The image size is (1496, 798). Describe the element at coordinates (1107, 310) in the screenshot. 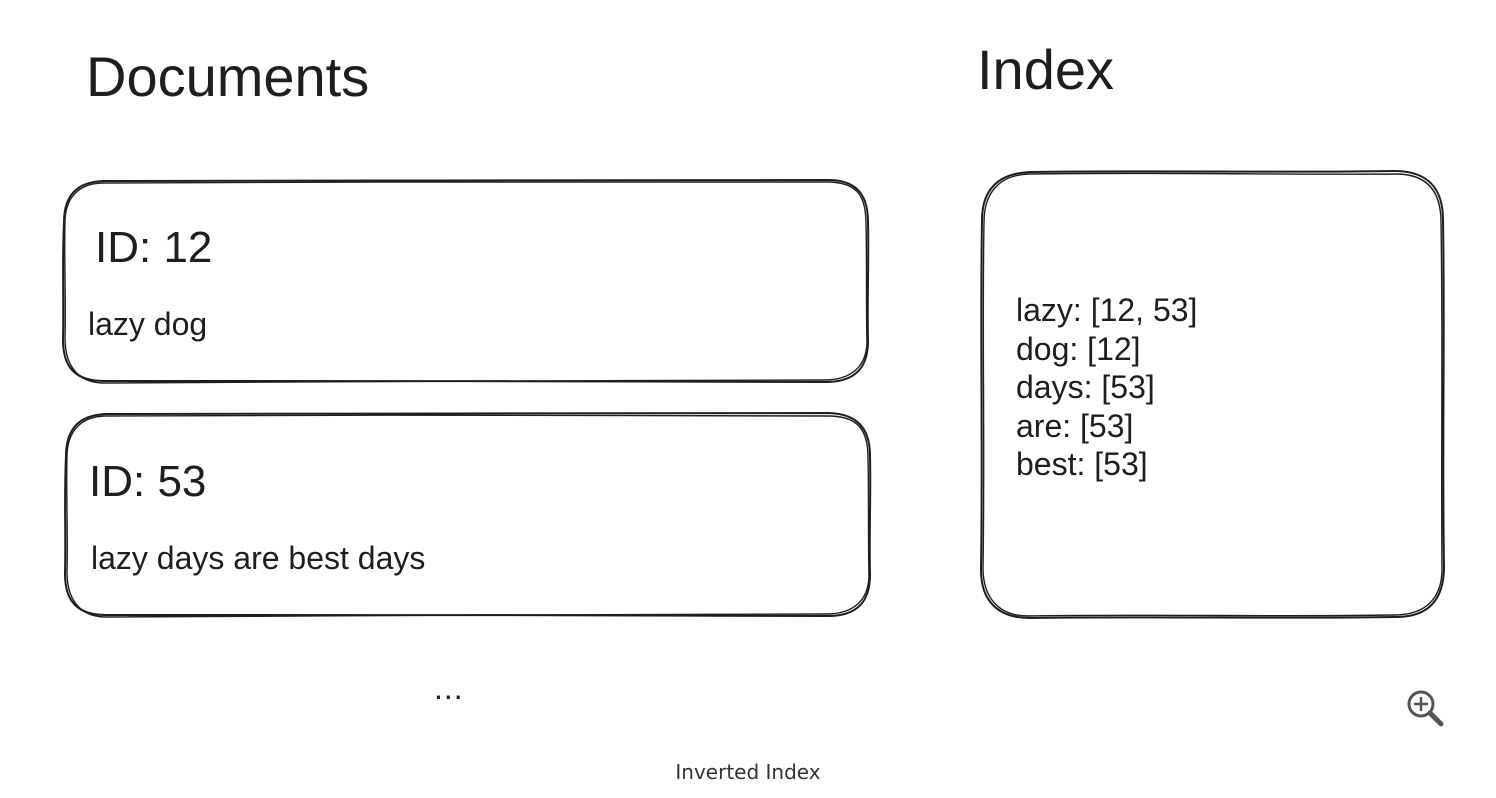

I see `index-entry: lazy: [12, 53]` at that location.